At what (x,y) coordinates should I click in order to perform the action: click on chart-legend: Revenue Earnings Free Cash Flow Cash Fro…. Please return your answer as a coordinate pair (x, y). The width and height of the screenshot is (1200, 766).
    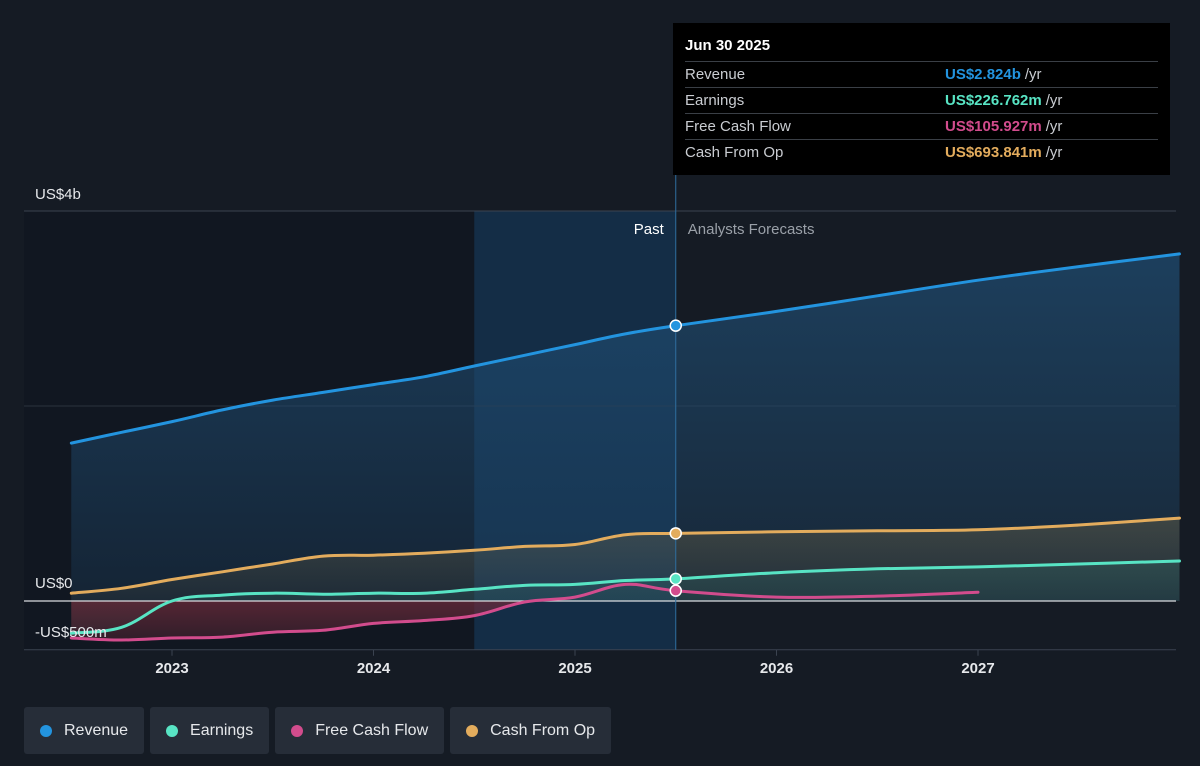
    Looking at the image, I should click on (318, 730).